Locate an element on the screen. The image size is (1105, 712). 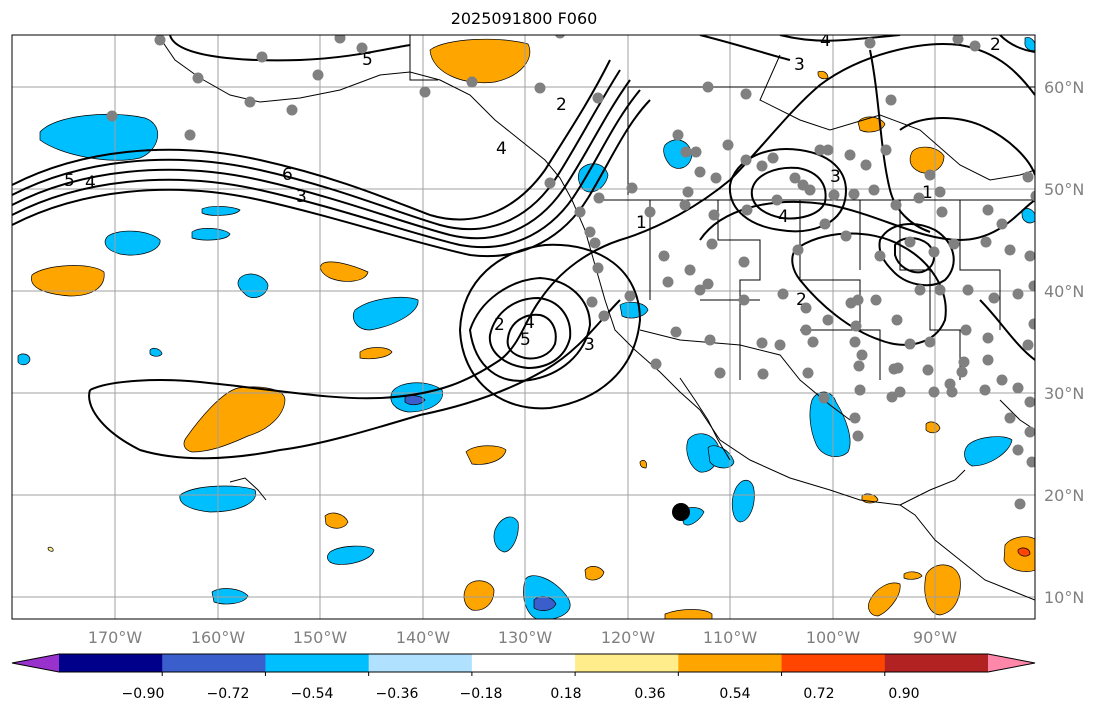
contour-label: 1 is located at coordinates (641, 223).